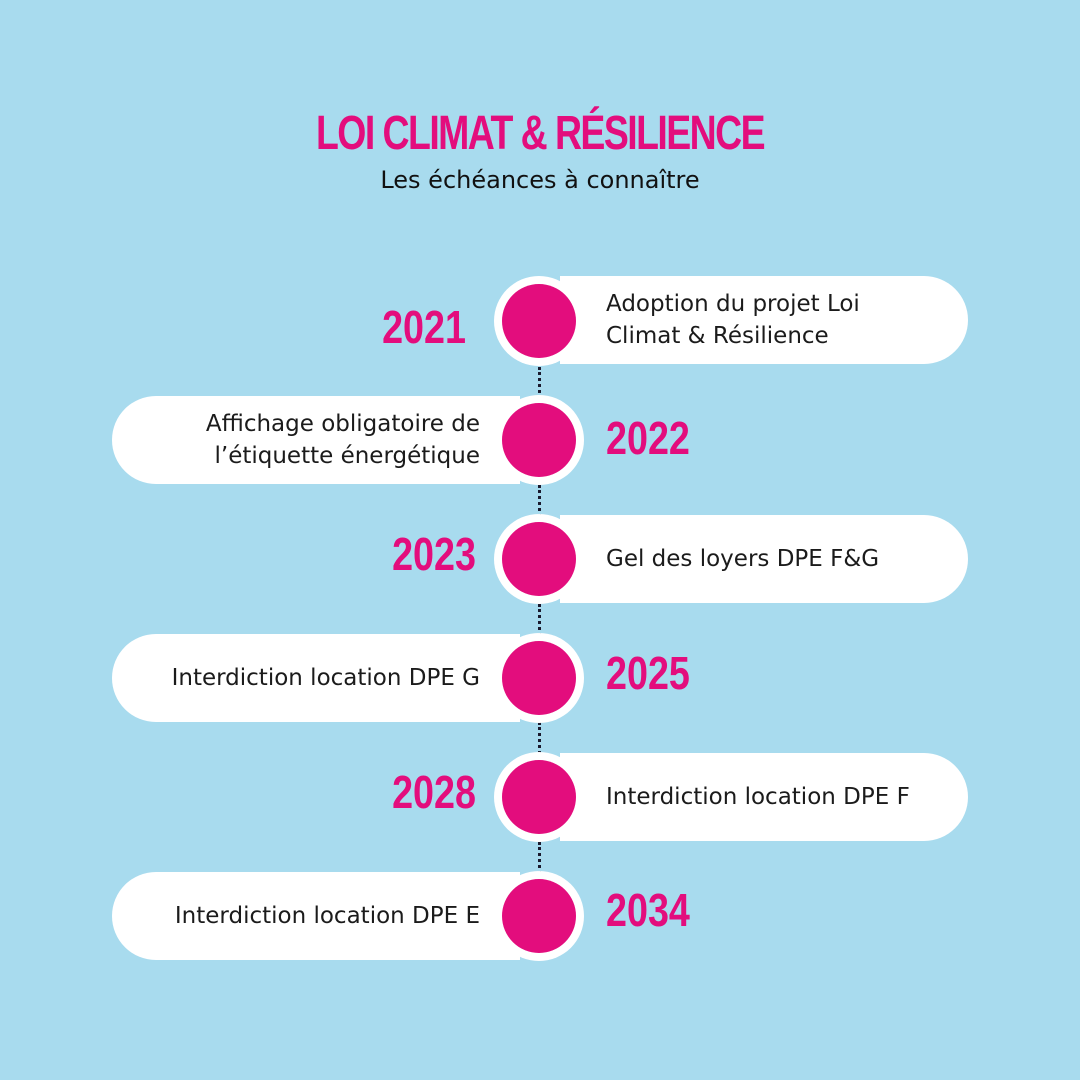  I want to click on milestone-year-2025: 2025, so click(648, 673).